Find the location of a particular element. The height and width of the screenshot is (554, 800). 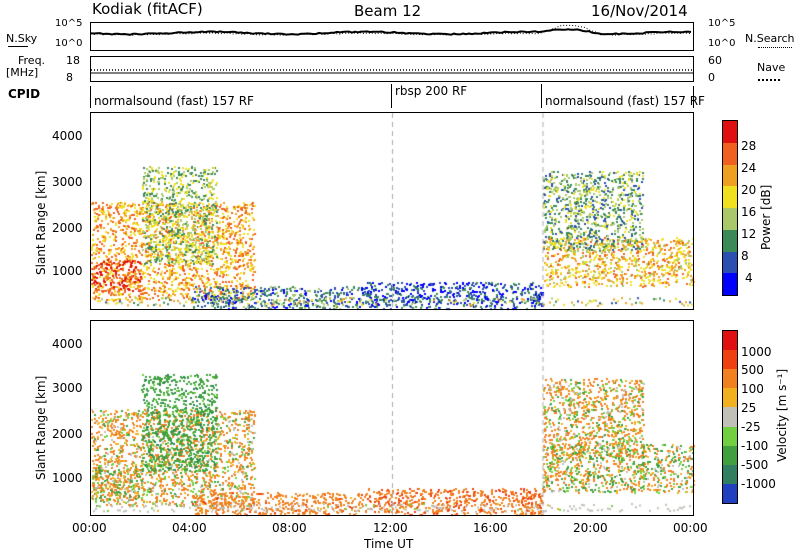

vel-cbar-tick-m25: -25 is located at coordinates (751, 427).